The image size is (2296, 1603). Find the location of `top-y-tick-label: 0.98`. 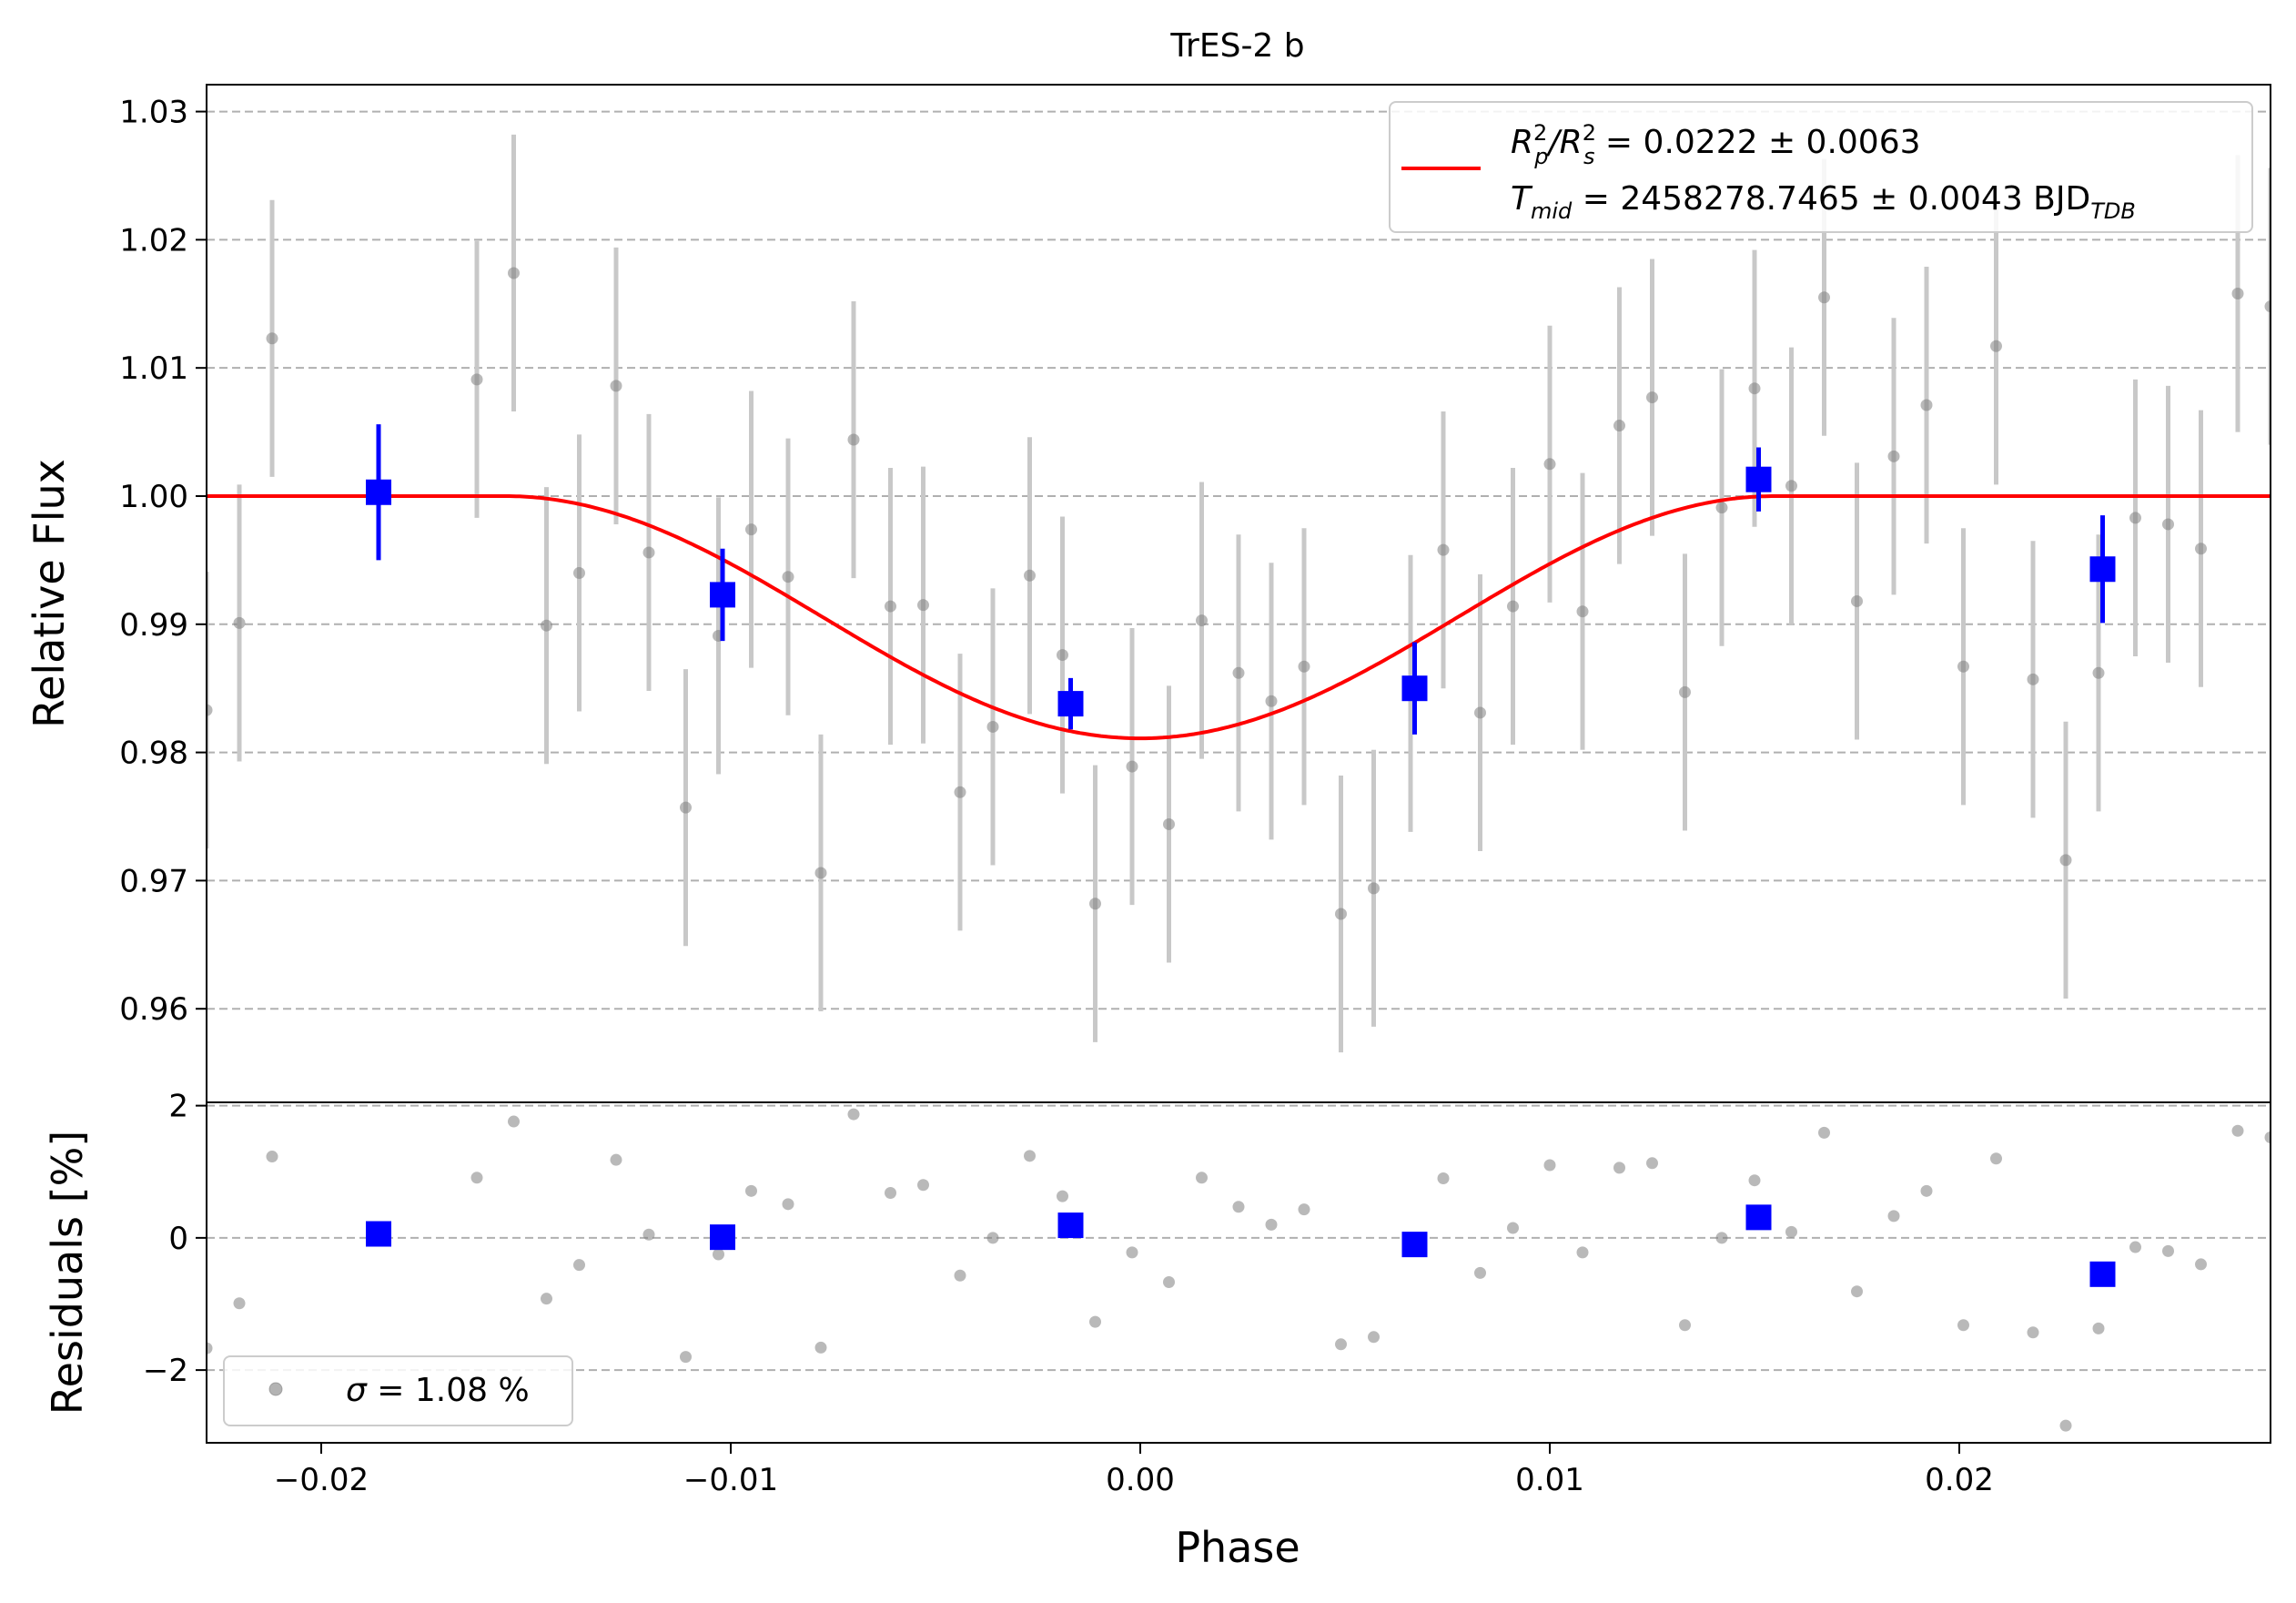

top-y-tick-label: 0.98 is located at coordinates (153, 754).